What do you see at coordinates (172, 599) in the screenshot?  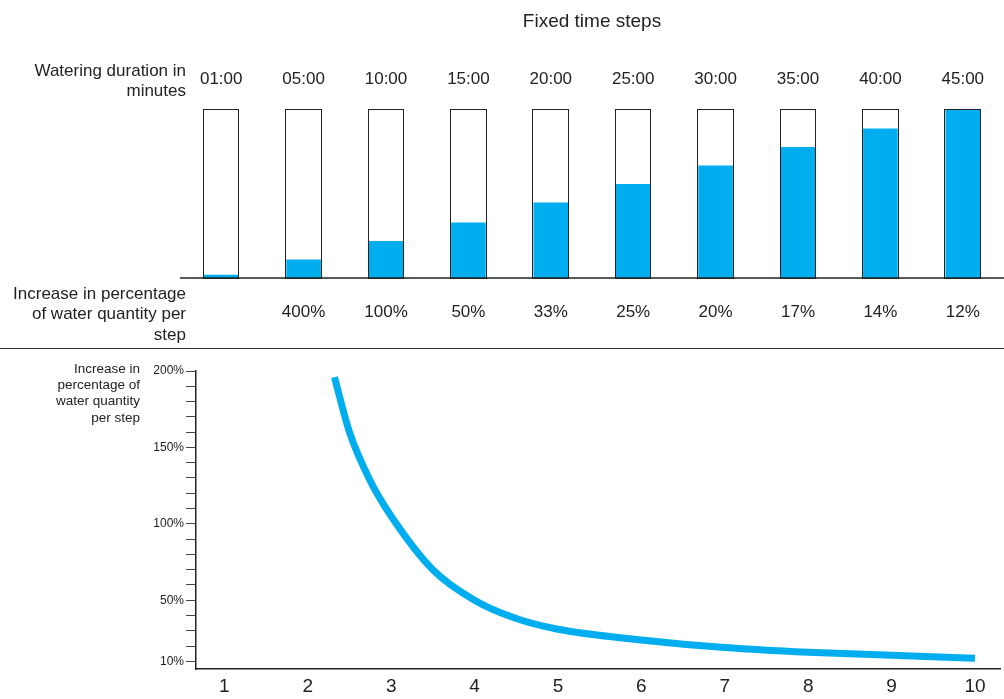 I see `y-tick-label: 50%` at bounding box center [172, 599].